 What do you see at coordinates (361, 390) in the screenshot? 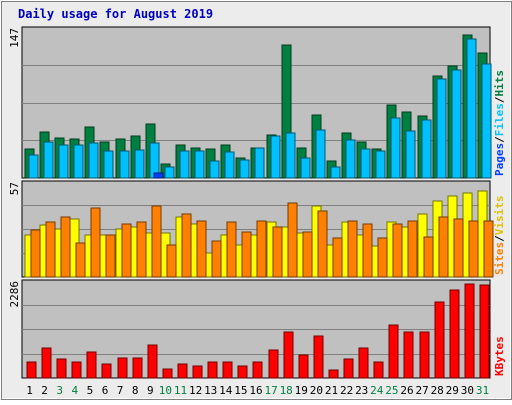
I see `x-tick-label-day-23: 23` at bounding box center [361, 390].